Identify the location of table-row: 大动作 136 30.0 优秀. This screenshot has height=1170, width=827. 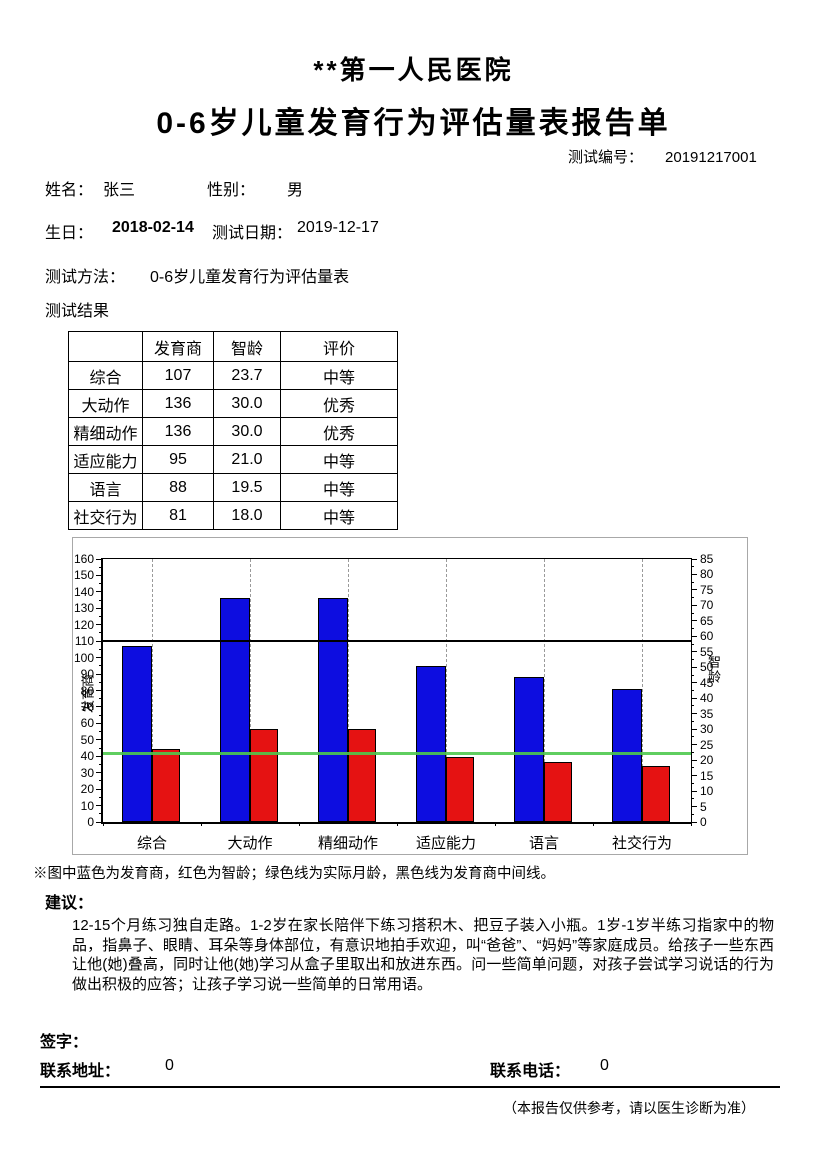
(233, 403).